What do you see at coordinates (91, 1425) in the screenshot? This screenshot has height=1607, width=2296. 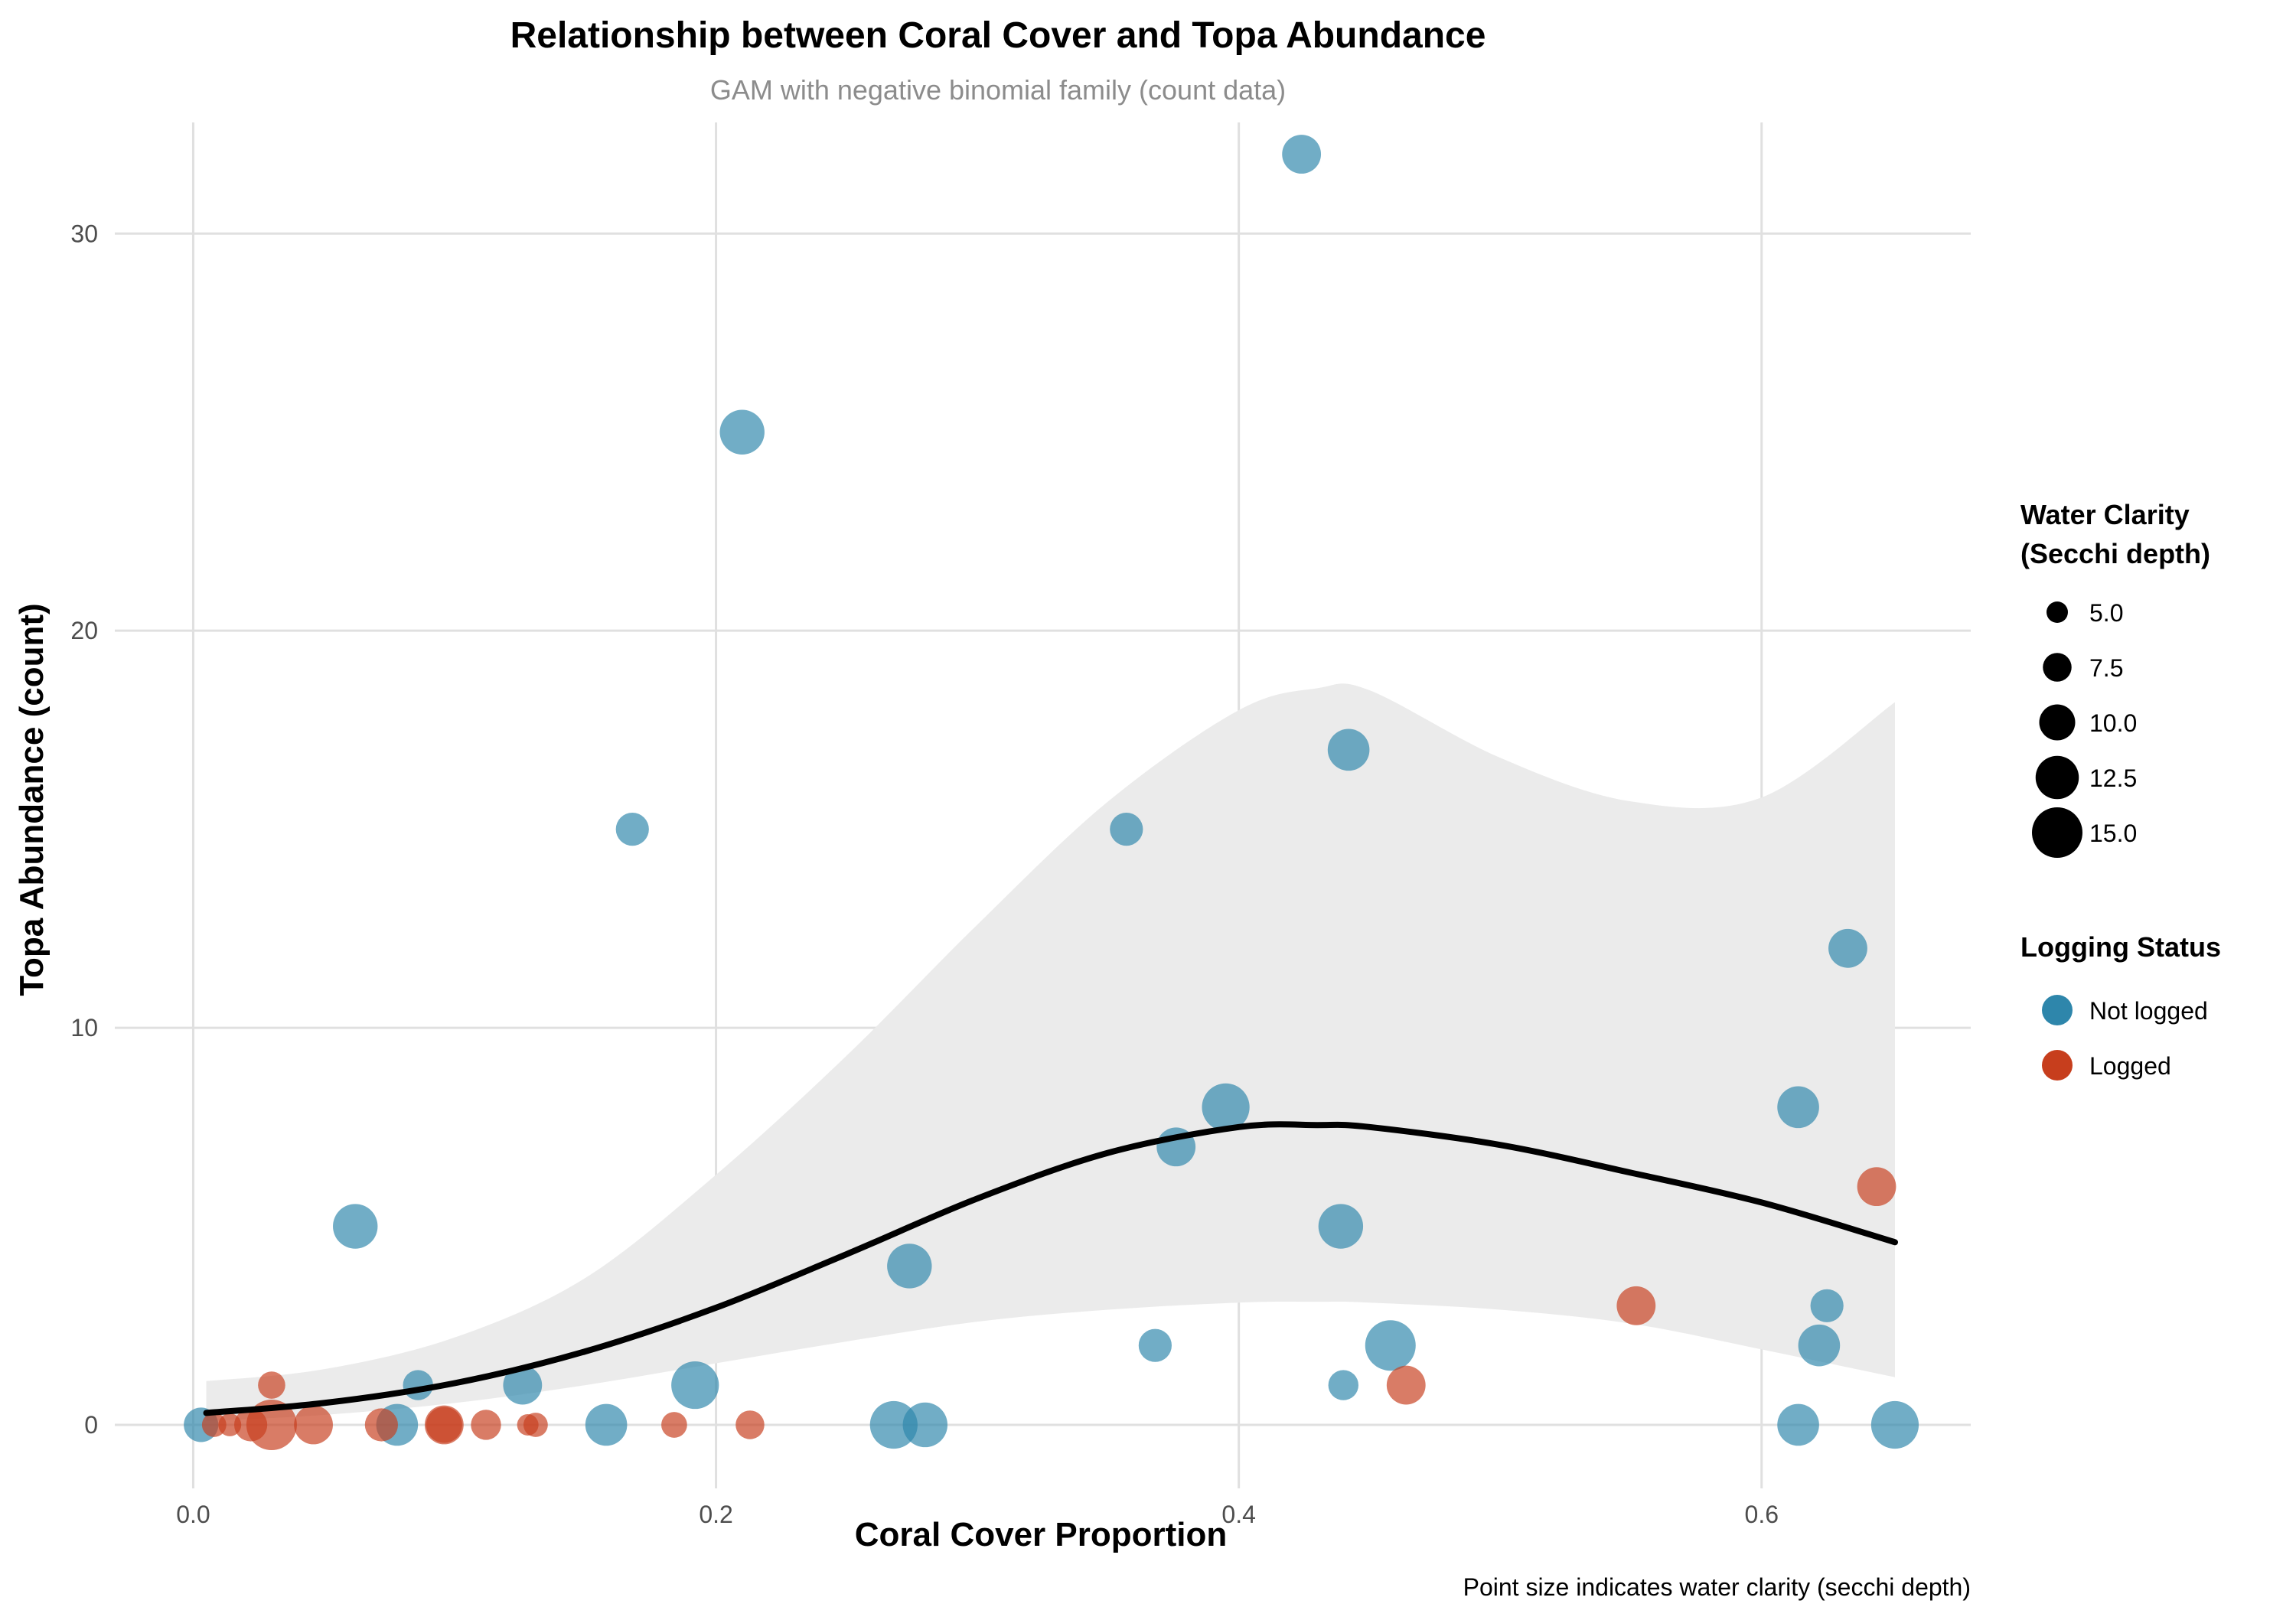 I see `y-tick-label: 0` at bounding box center [91, 1425].